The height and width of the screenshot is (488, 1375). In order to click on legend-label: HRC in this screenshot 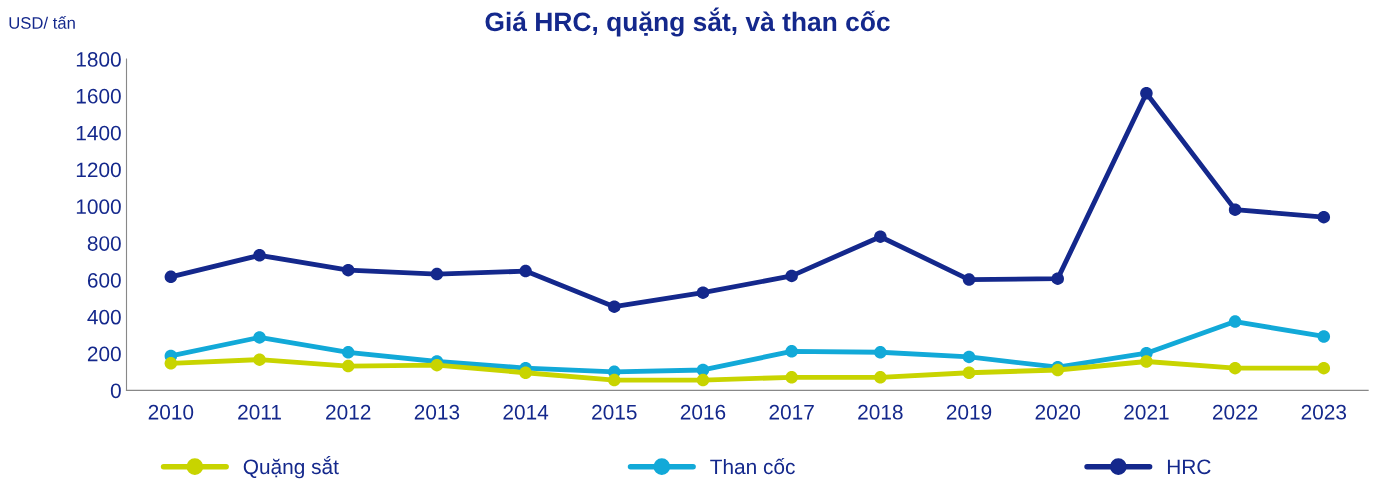, I will do `click(1189, 467)`.